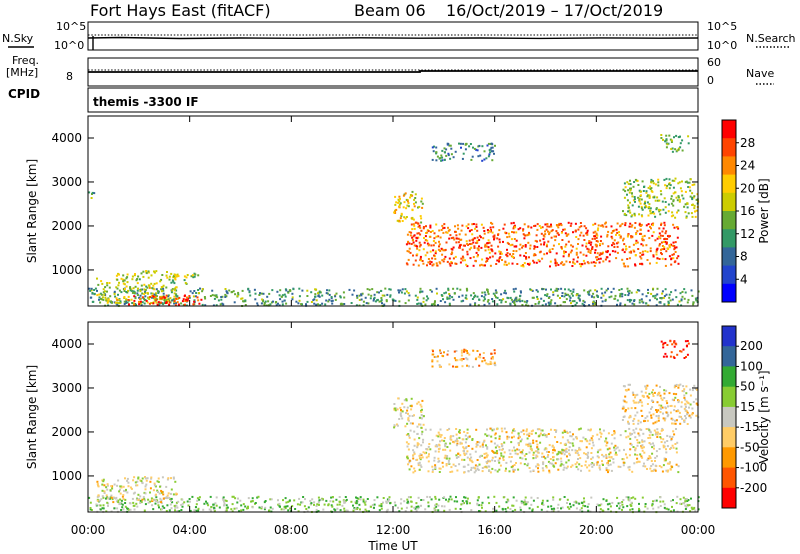 The height and width of the screenshot is (554, 800). What do you see at coordinates (291, 530) in the screenshot?
I see `x-tick-label: 08:00` at bounding box center [291, 530].